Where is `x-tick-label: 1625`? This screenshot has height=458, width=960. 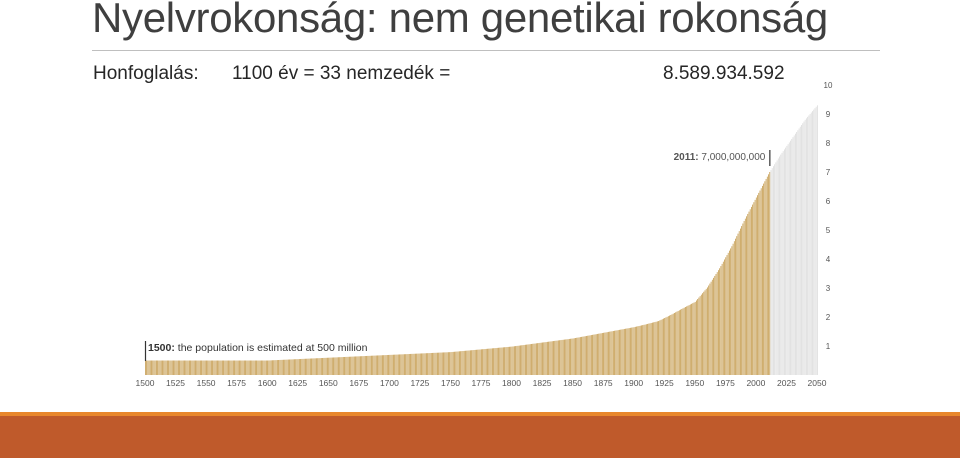 x-tick-label: 1625 is located at coordinates (297, 383).